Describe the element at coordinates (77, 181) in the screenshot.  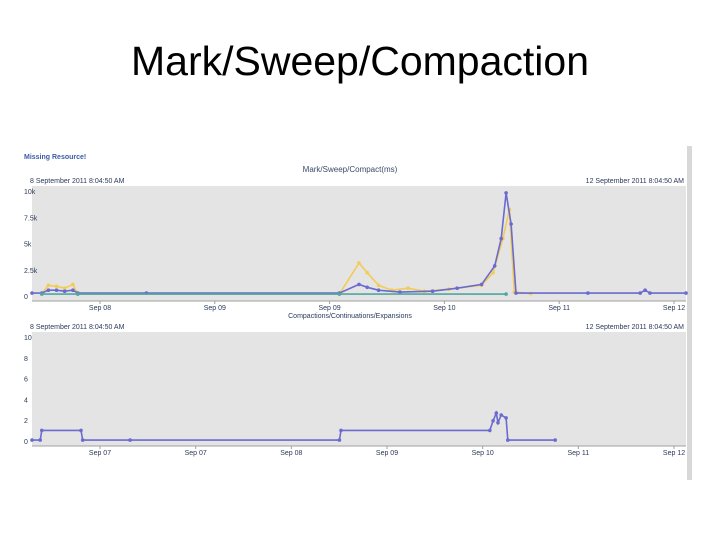
I see `chart1-range-start: 8 September 2011 8:04:50 AM` at that location.